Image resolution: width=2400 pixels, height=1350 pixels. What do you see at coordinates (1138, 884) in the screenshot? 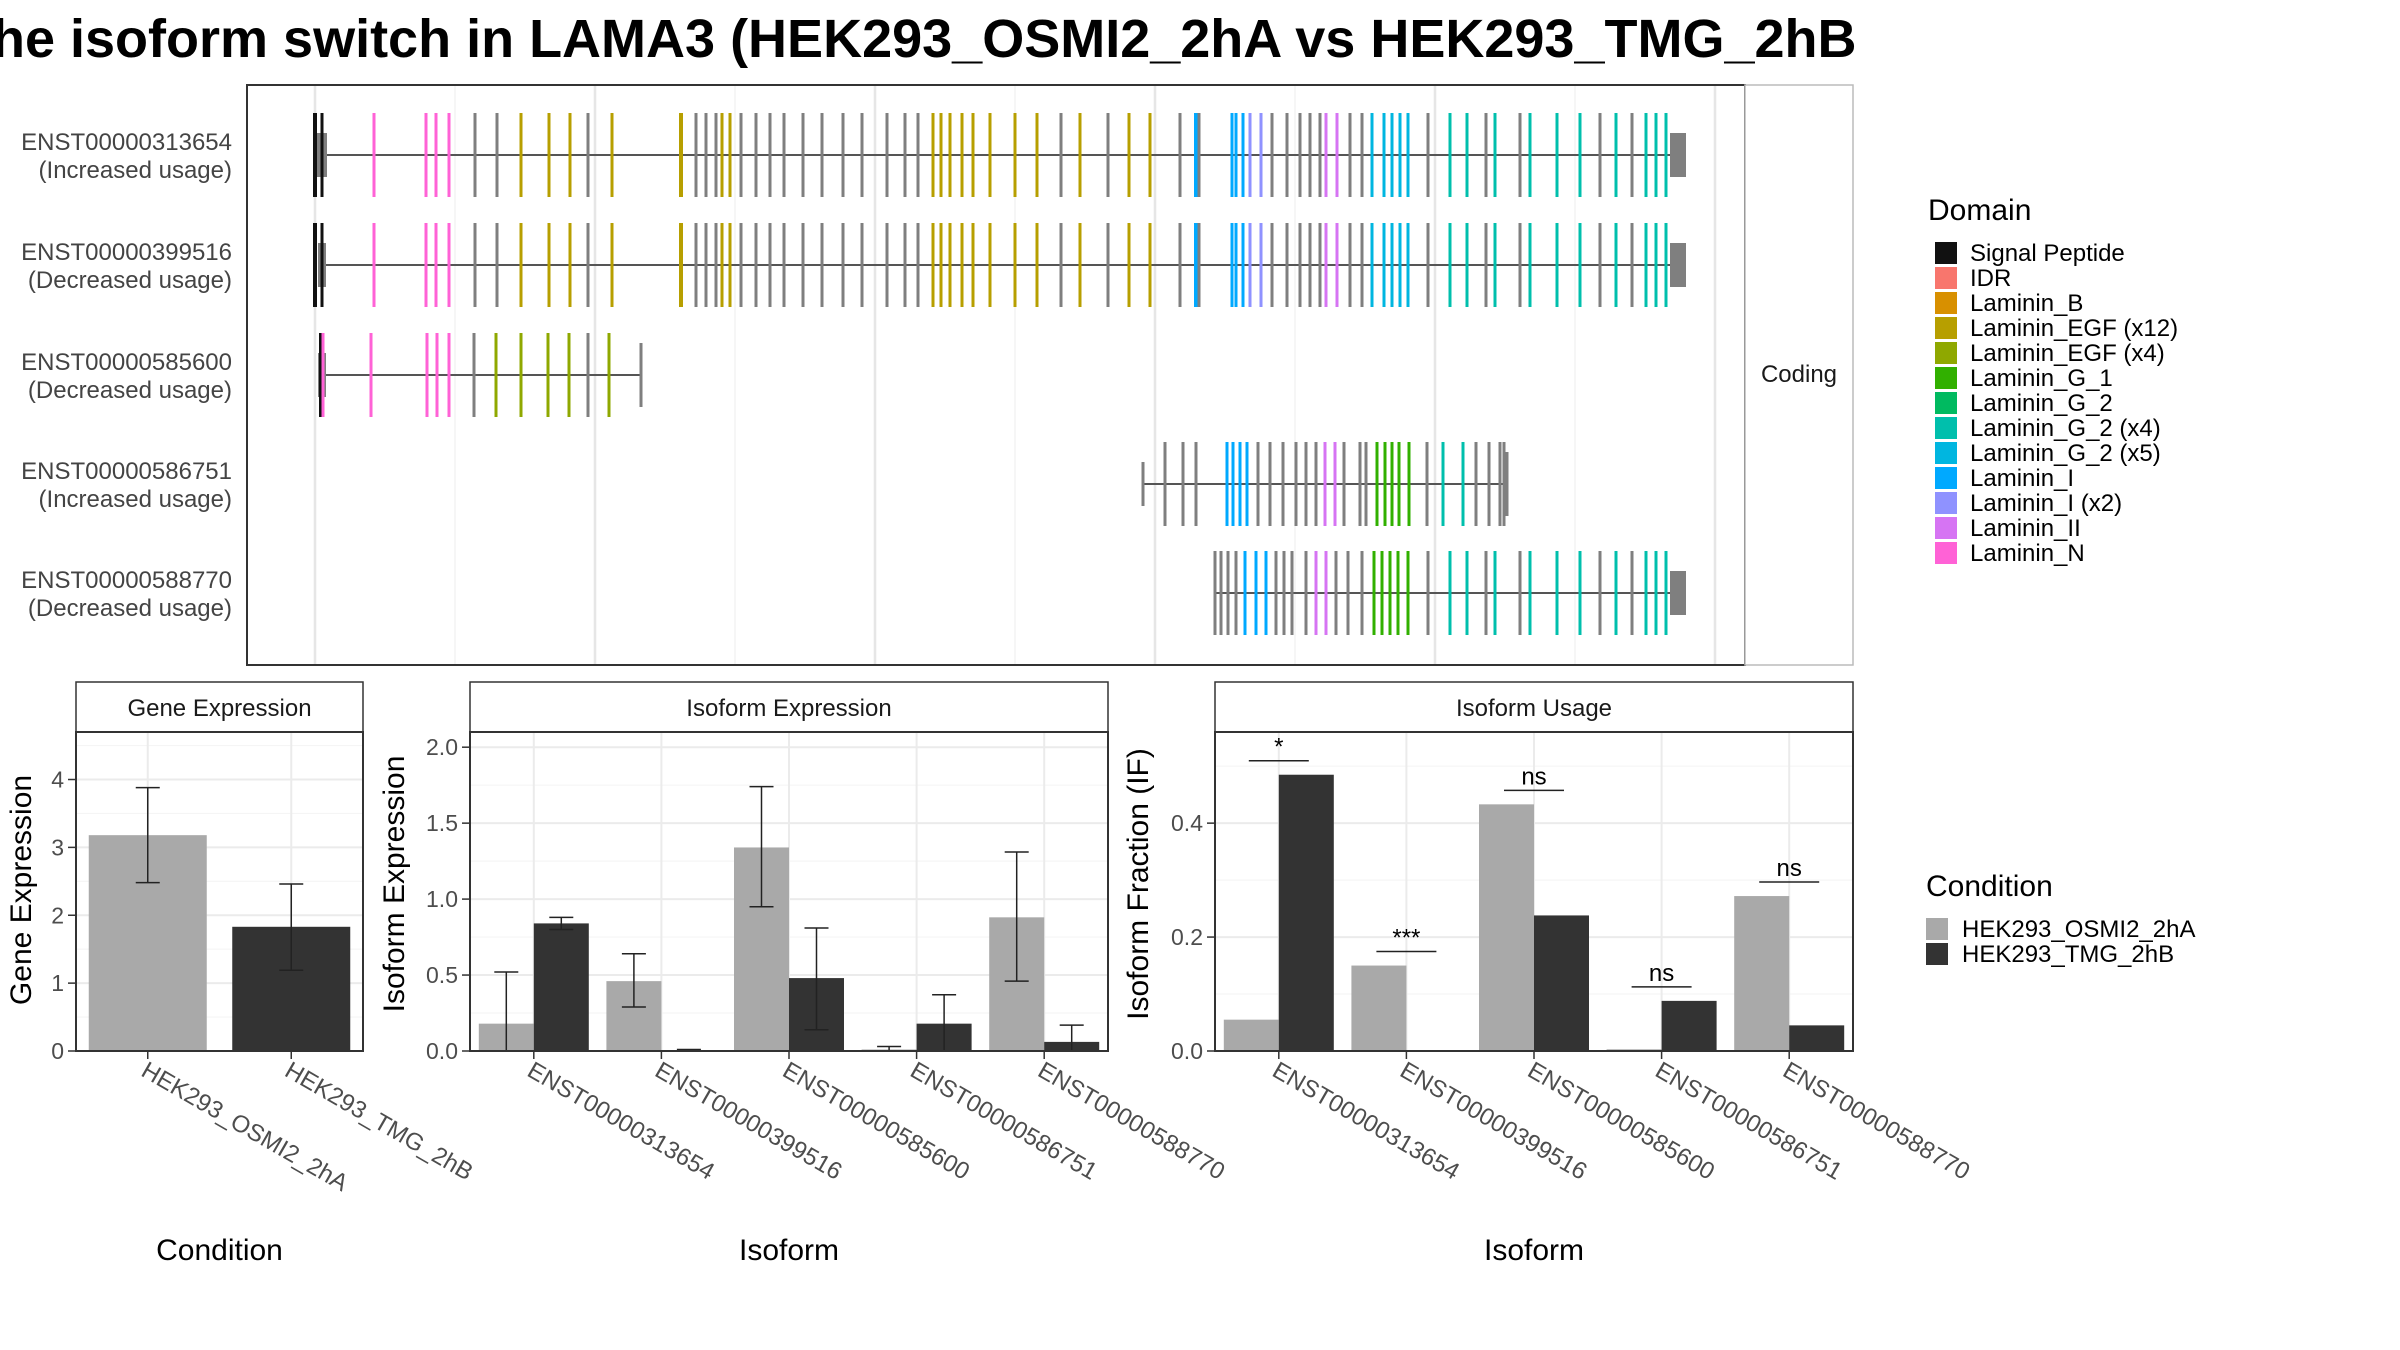
I see `isoform-usage-ylabel: Isoform Fraction (IF)` at bounding box center [1138, 884].